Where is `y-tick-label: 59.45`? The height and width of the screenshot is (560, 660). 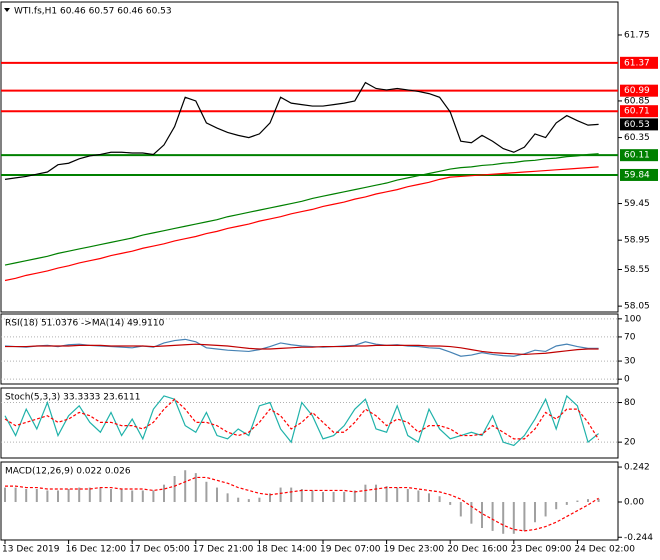
y-tick-label: 59.45 is located at coordinates (637, 204).